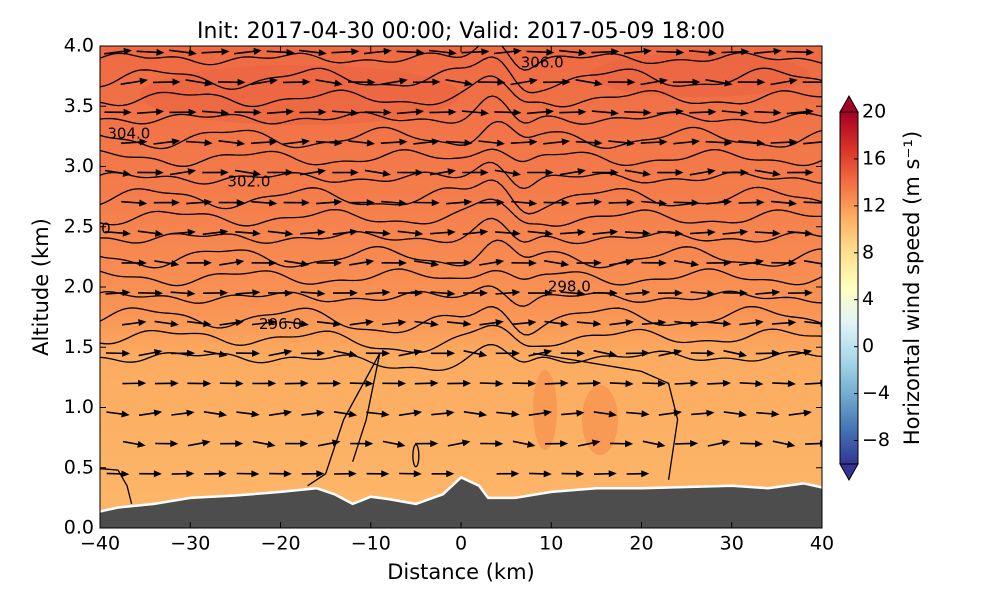 This screenshot has height=600, width=1000. Describe the element at coordinates (461, 572) in the screenshot. I see `x-axis-label: Distance (km)` at that location.